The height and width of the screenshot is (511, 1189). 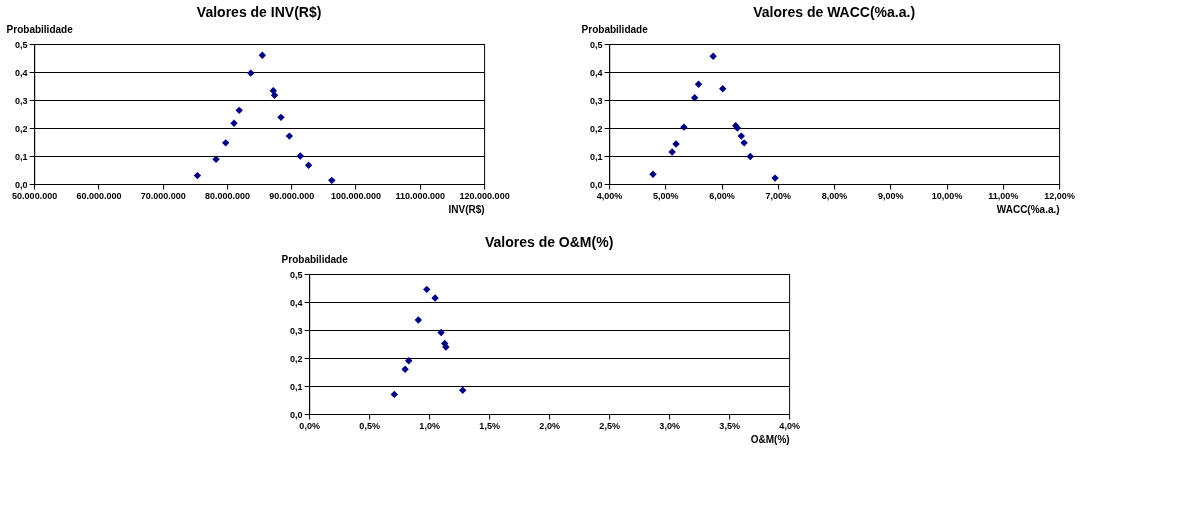 What do you see at coordinates (947, 195) in the screenshot?
I see `x-tick-label: 10,00%` at bounding box center [947, 195].